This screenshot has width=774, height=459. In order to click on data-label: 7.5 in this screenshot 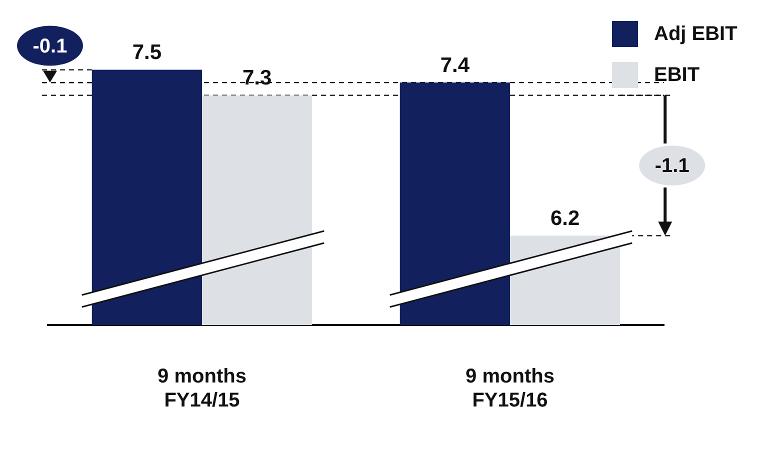, I will do `click(147, 52)`.